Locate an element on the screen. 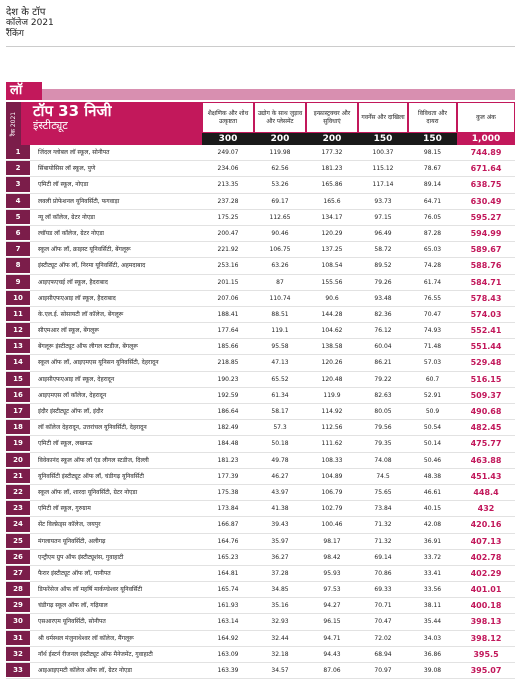 The image size is (521, 687). score-cell: 34.57 is located at coordinates (280, 670).